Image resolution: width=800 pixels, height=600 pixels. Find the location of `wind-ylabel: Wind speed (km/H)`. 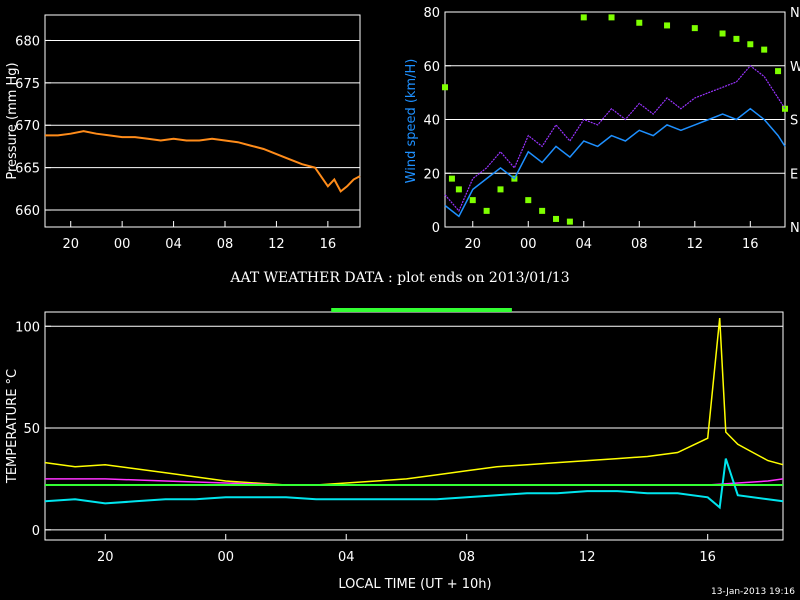

wind-ylabel: Wind speed (km/H) is located at coordinates (411, 121).